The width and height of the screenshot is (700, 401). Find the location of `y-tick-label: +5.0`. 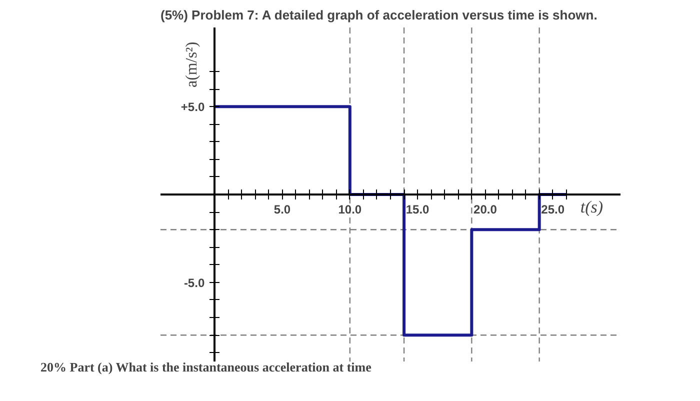

y-tick-label: +5.0 is located at coordinates (192, 107).